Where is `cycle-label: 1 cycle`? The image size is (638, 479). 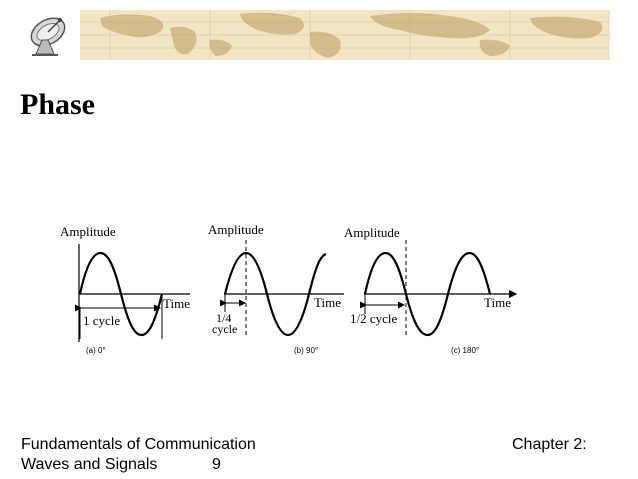 cycle-label: 1 cycle is located at coordinates (101, 320).